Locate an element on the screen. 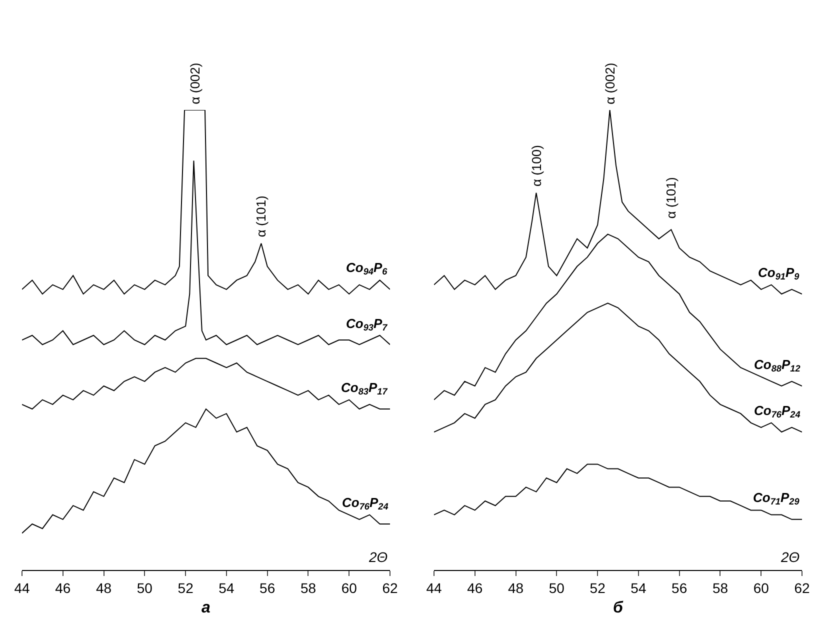 This screenshot has height=630, width=824. series-label: Co$_{93}$P$_{7}$ is located at coordinates (367, 324).